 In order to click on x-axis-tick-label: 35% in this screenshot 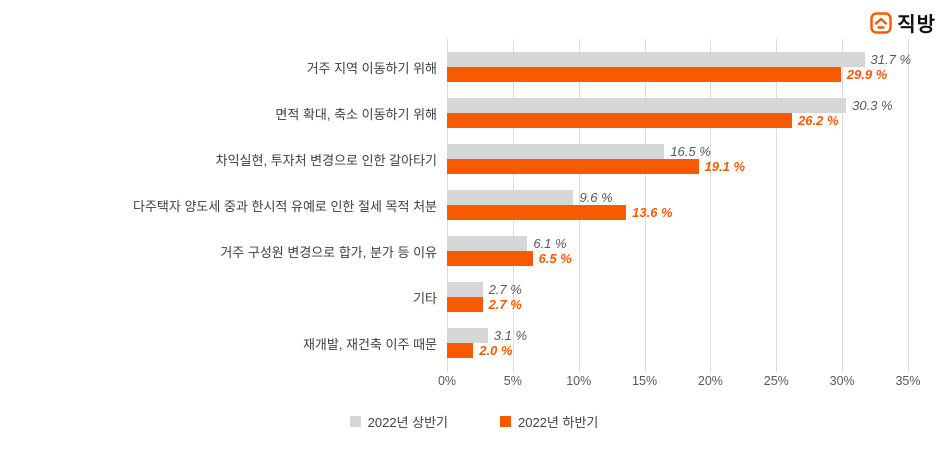, I will do `click(908, 381)`.